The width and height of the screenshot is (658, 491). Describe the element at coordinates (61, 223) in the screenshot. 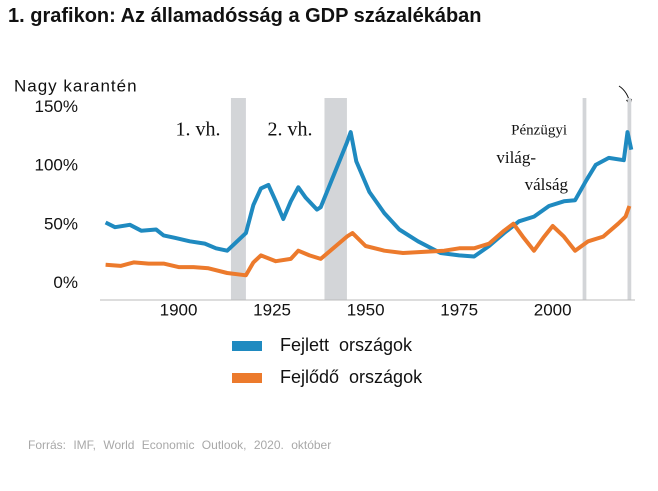

I see `y-tick-label: 50%` at that location.